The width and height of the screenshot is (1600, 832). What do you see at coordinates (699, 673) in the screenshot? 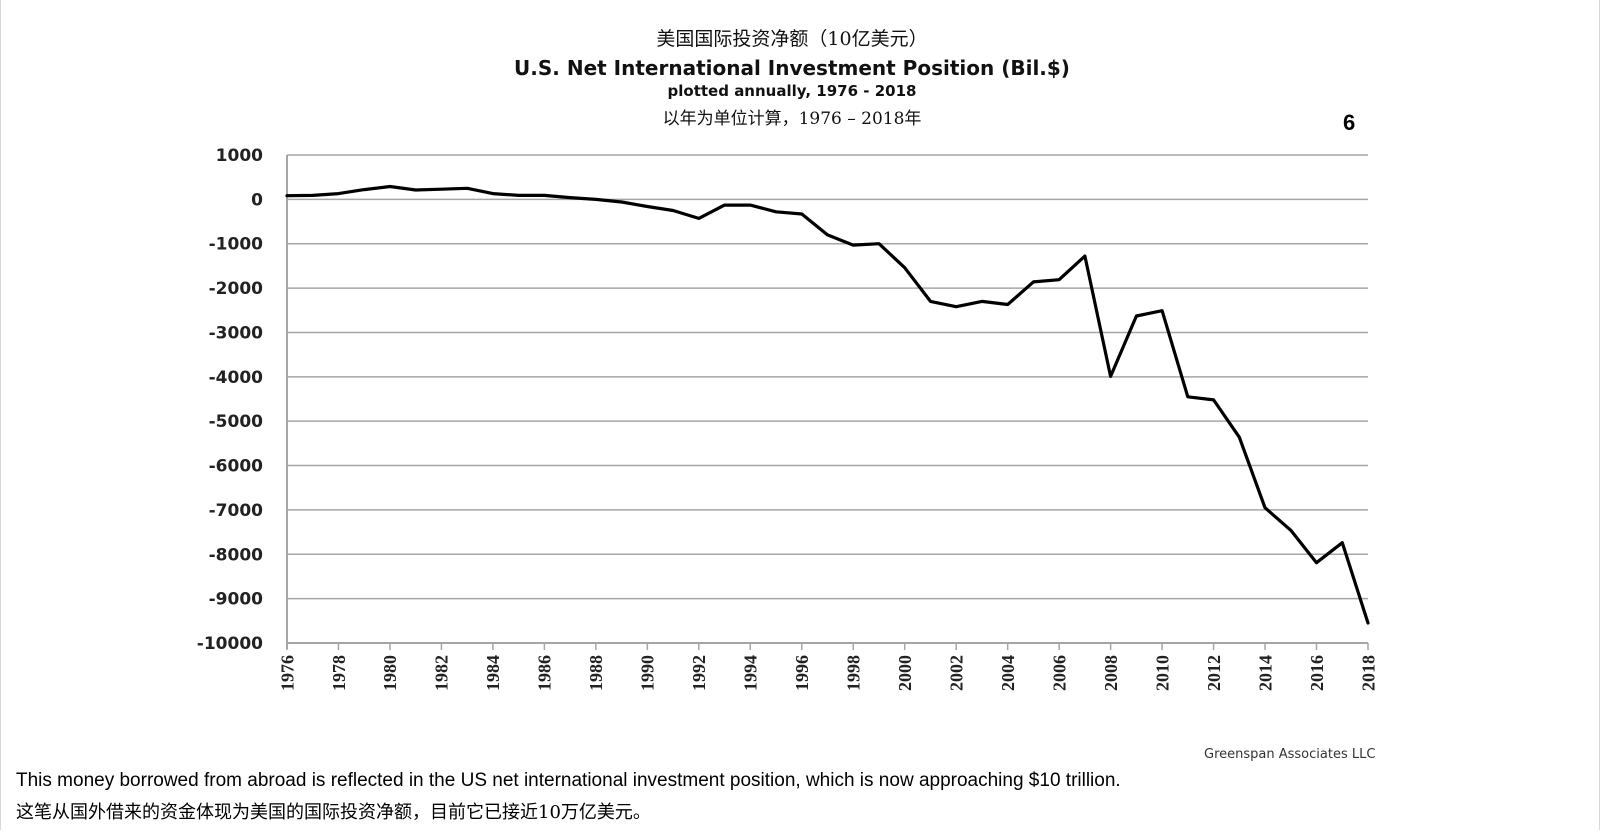
I see `x-tick-label: 1992` at bounding box center [699, 673].